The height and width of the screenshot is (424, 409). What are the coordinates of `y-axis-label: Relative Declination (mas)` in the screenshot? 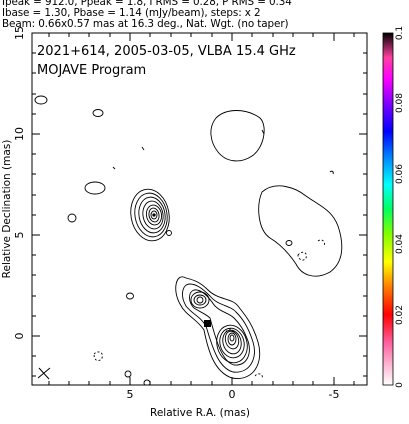 It's located at (7, 209).